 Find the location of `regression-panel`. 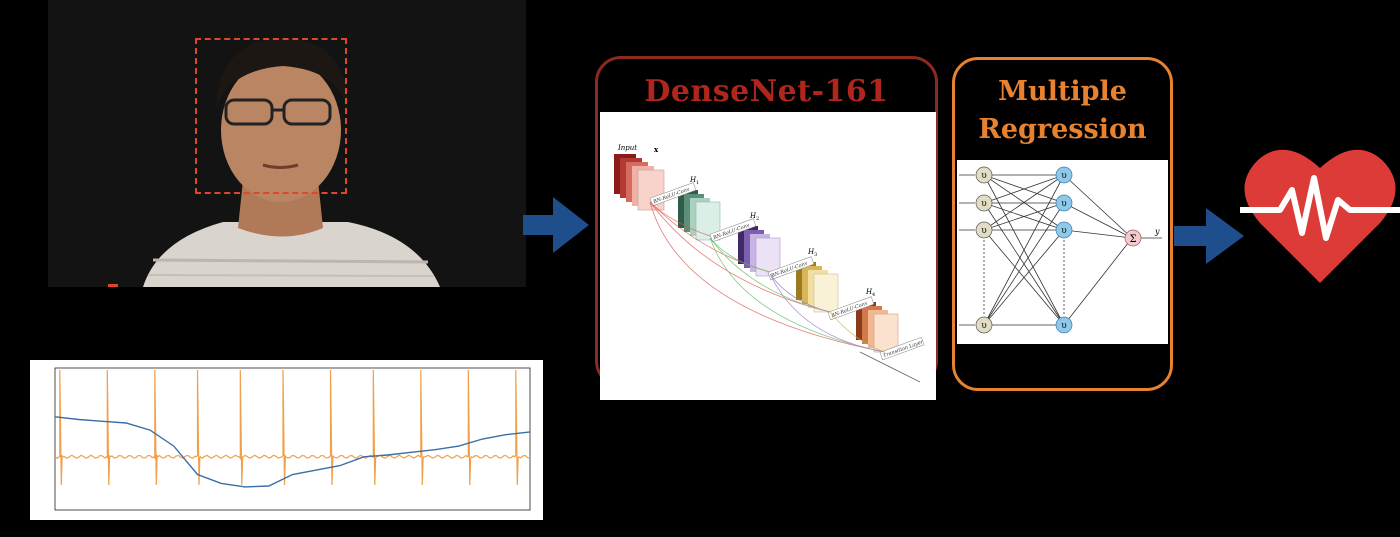

regression-panel is located at coordinates (1062, 224).